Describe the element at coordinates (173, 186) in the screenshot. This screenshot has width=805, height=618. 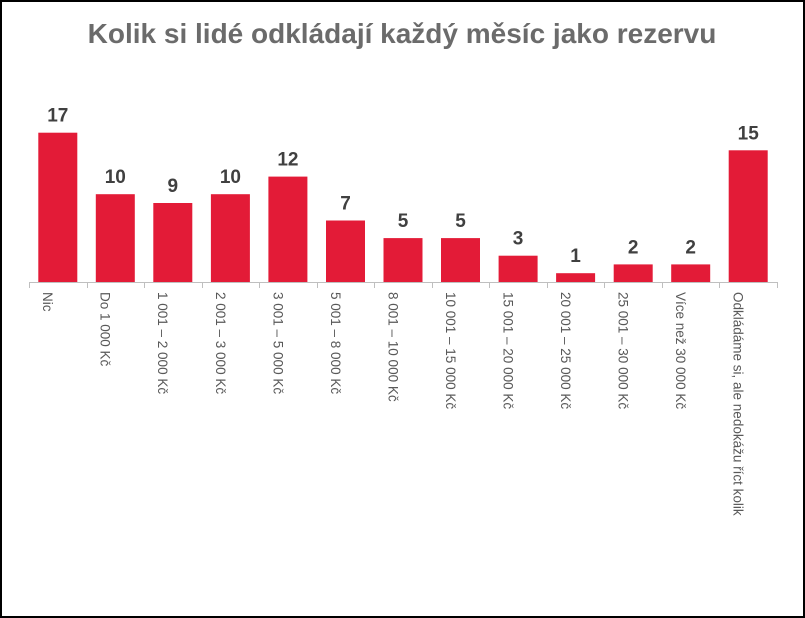
I see `data-label: 9` at that location.